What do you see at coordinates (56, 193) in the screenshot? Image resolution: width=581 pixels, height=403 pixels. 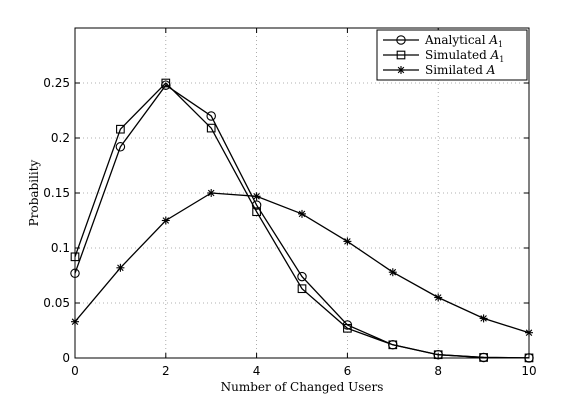 I see `y-tick-label: 0.15` at bounding box center [56, 193].